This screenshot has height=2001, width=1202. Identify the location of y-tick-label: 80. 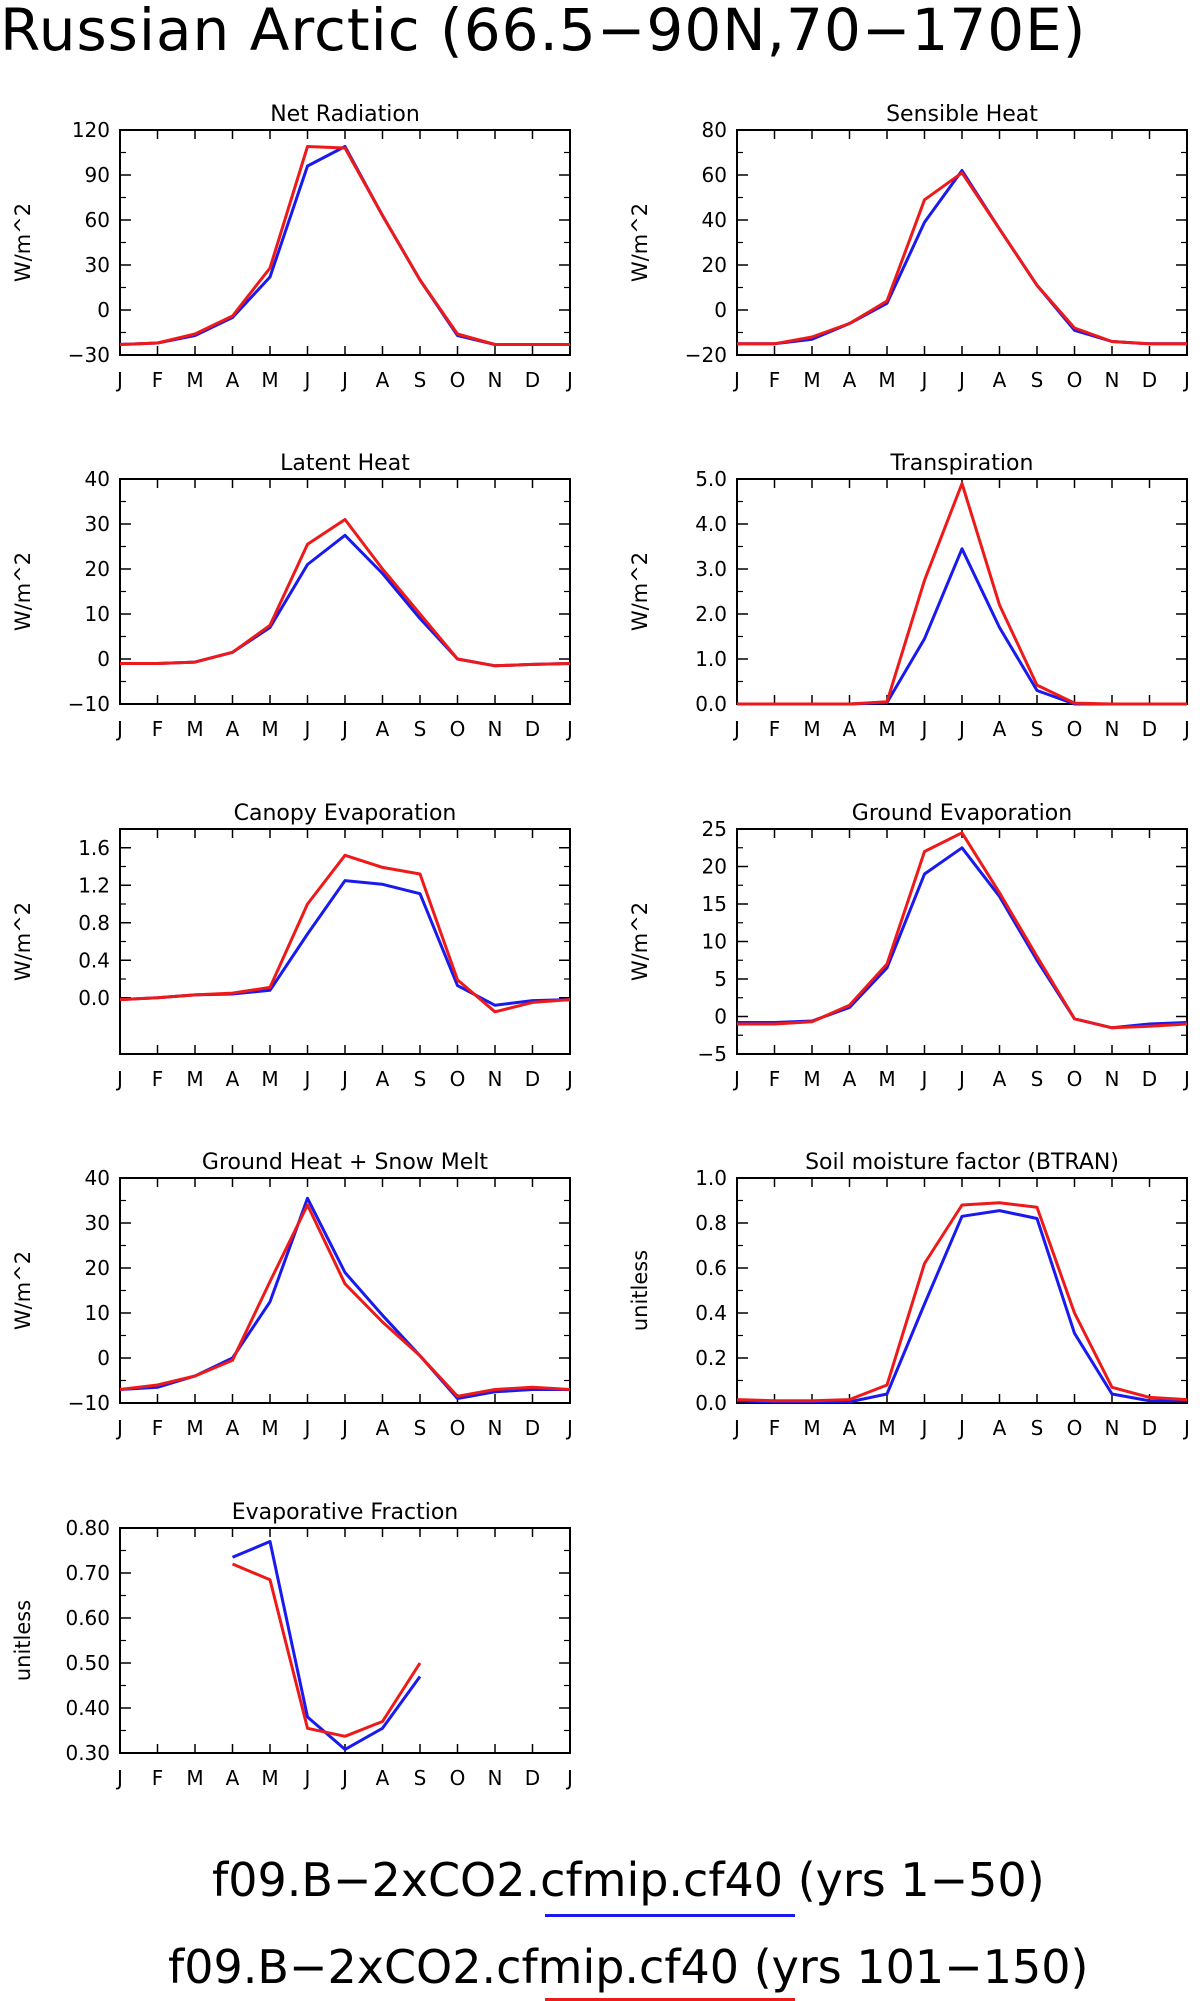
(714, 130).